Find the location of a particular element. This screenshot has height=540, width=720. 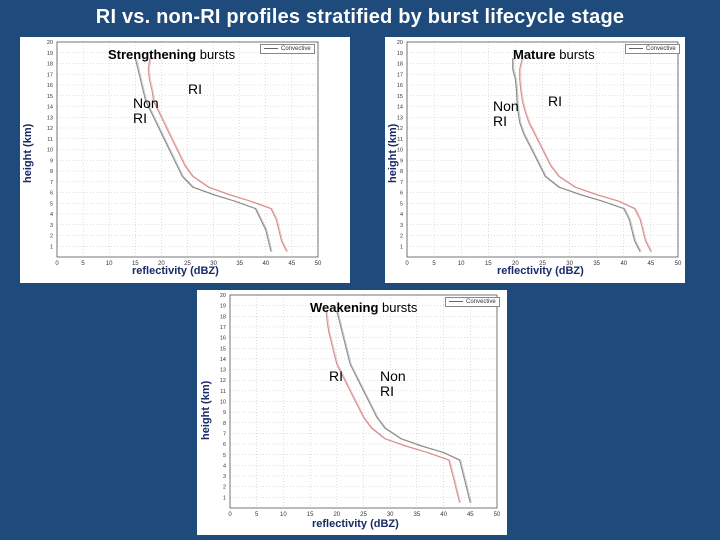

y-axis-label: height (km) is located at coordinates (28, 153).